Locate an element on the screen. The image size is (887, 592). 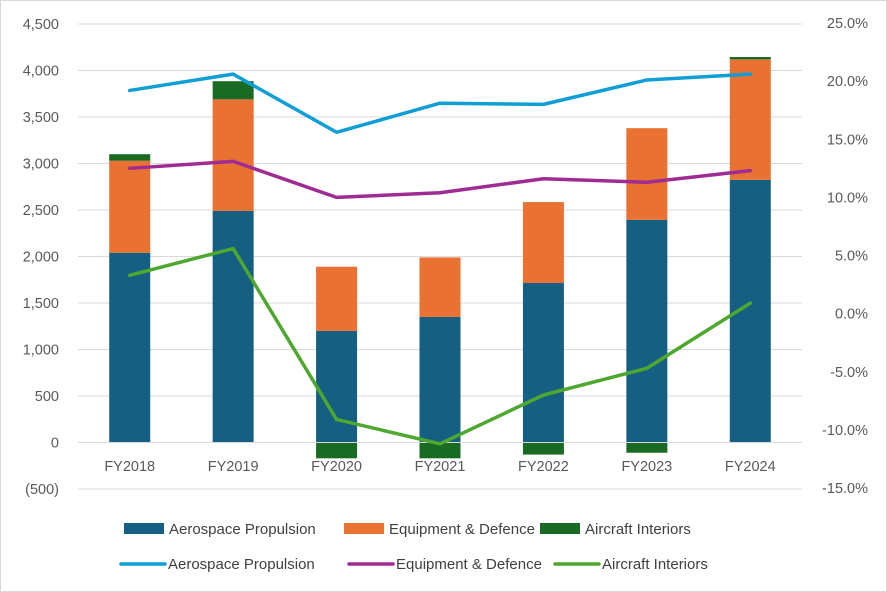
x-tick-label: FY2022 is located at coordinates (543, 467).